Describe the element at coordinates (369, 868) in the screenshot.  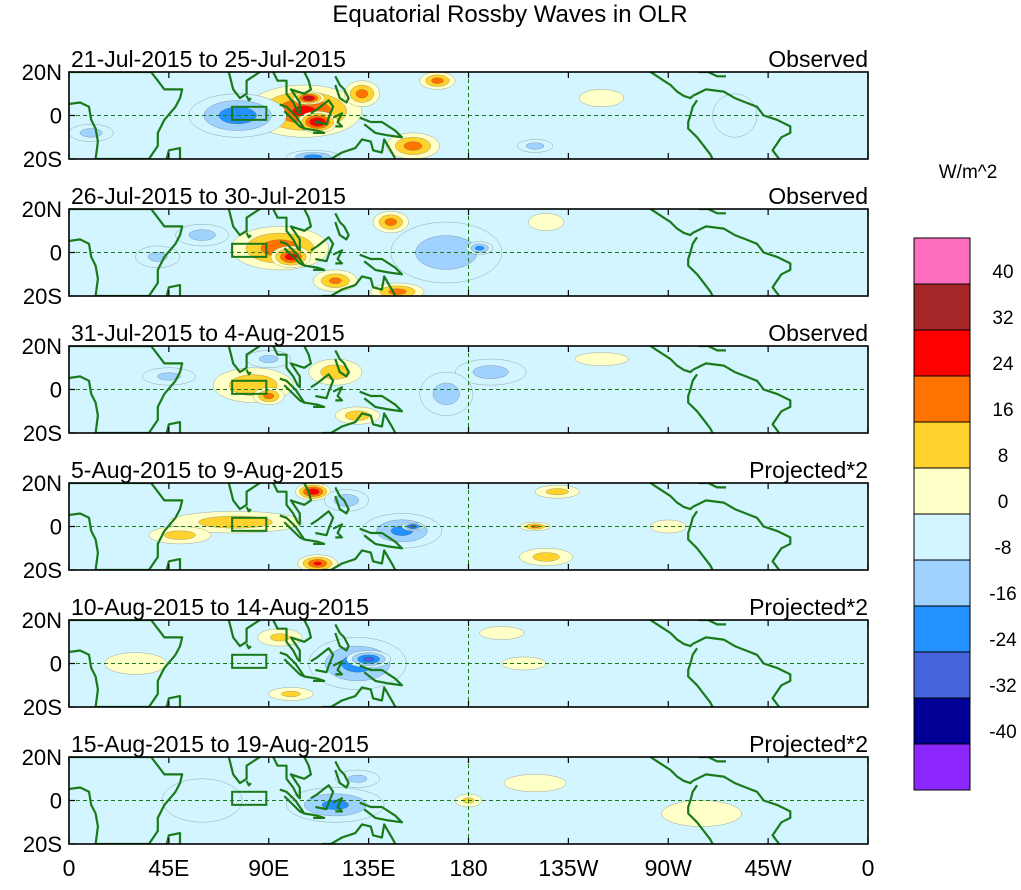
I see `lon-tick-label: 135E` at that location.